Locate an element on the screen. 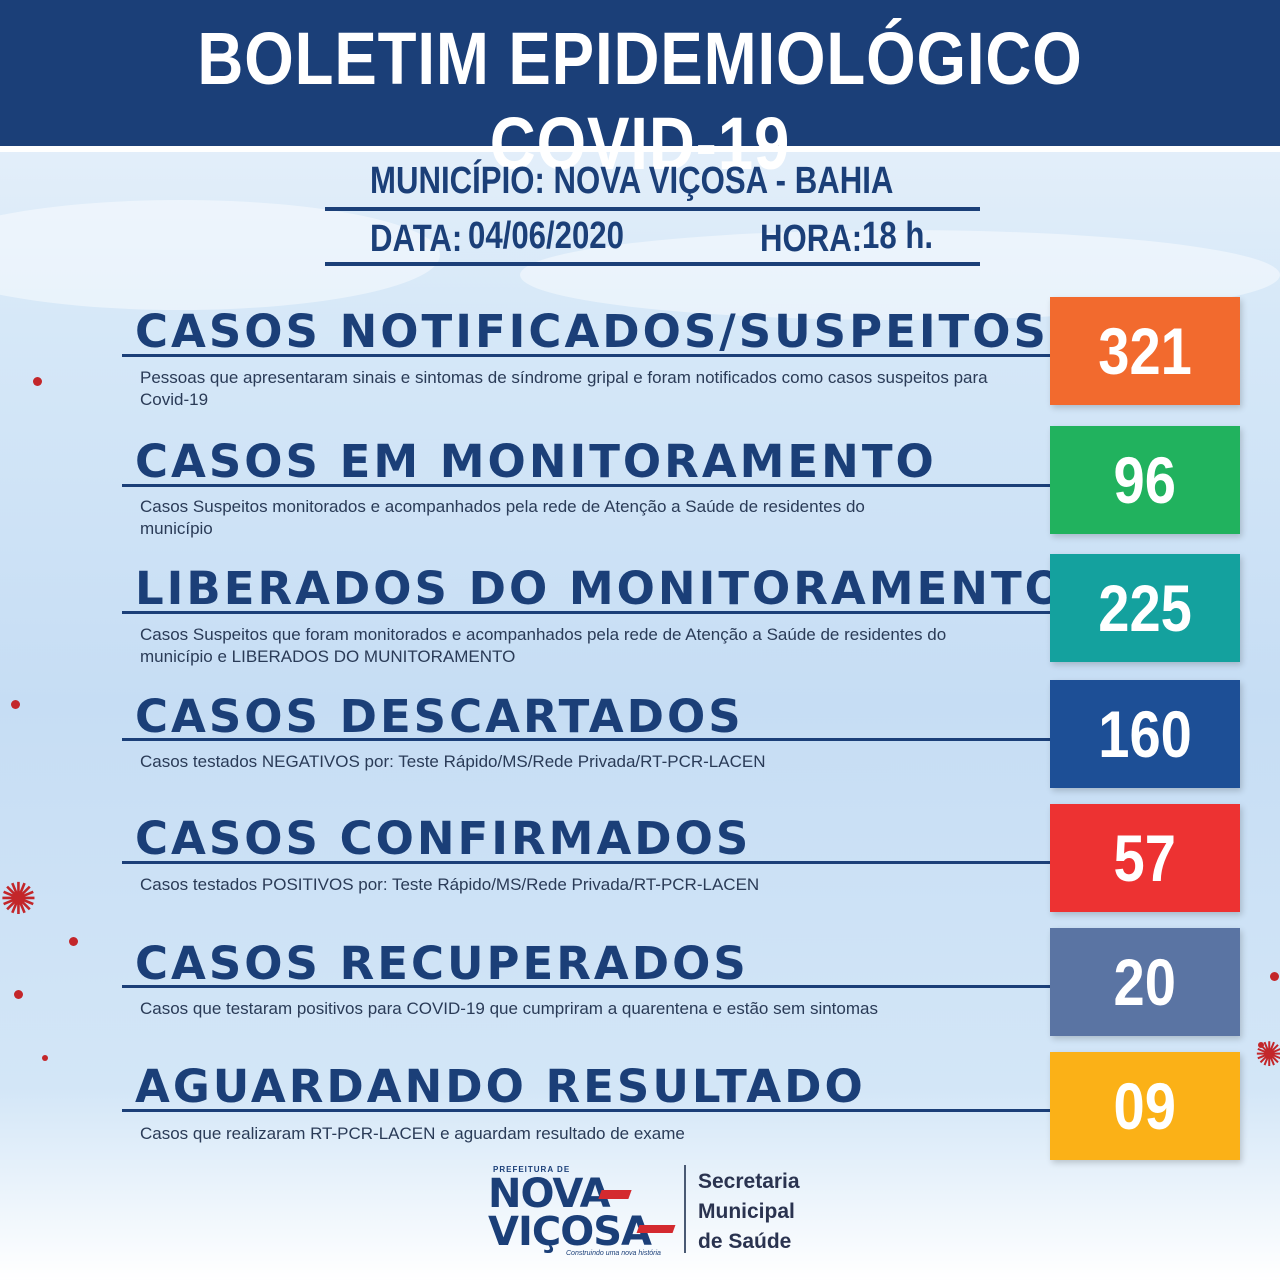 The height and width of the screenshot is (1280, 1280). stat-value: 96 is located at coordinates (1145, 480).